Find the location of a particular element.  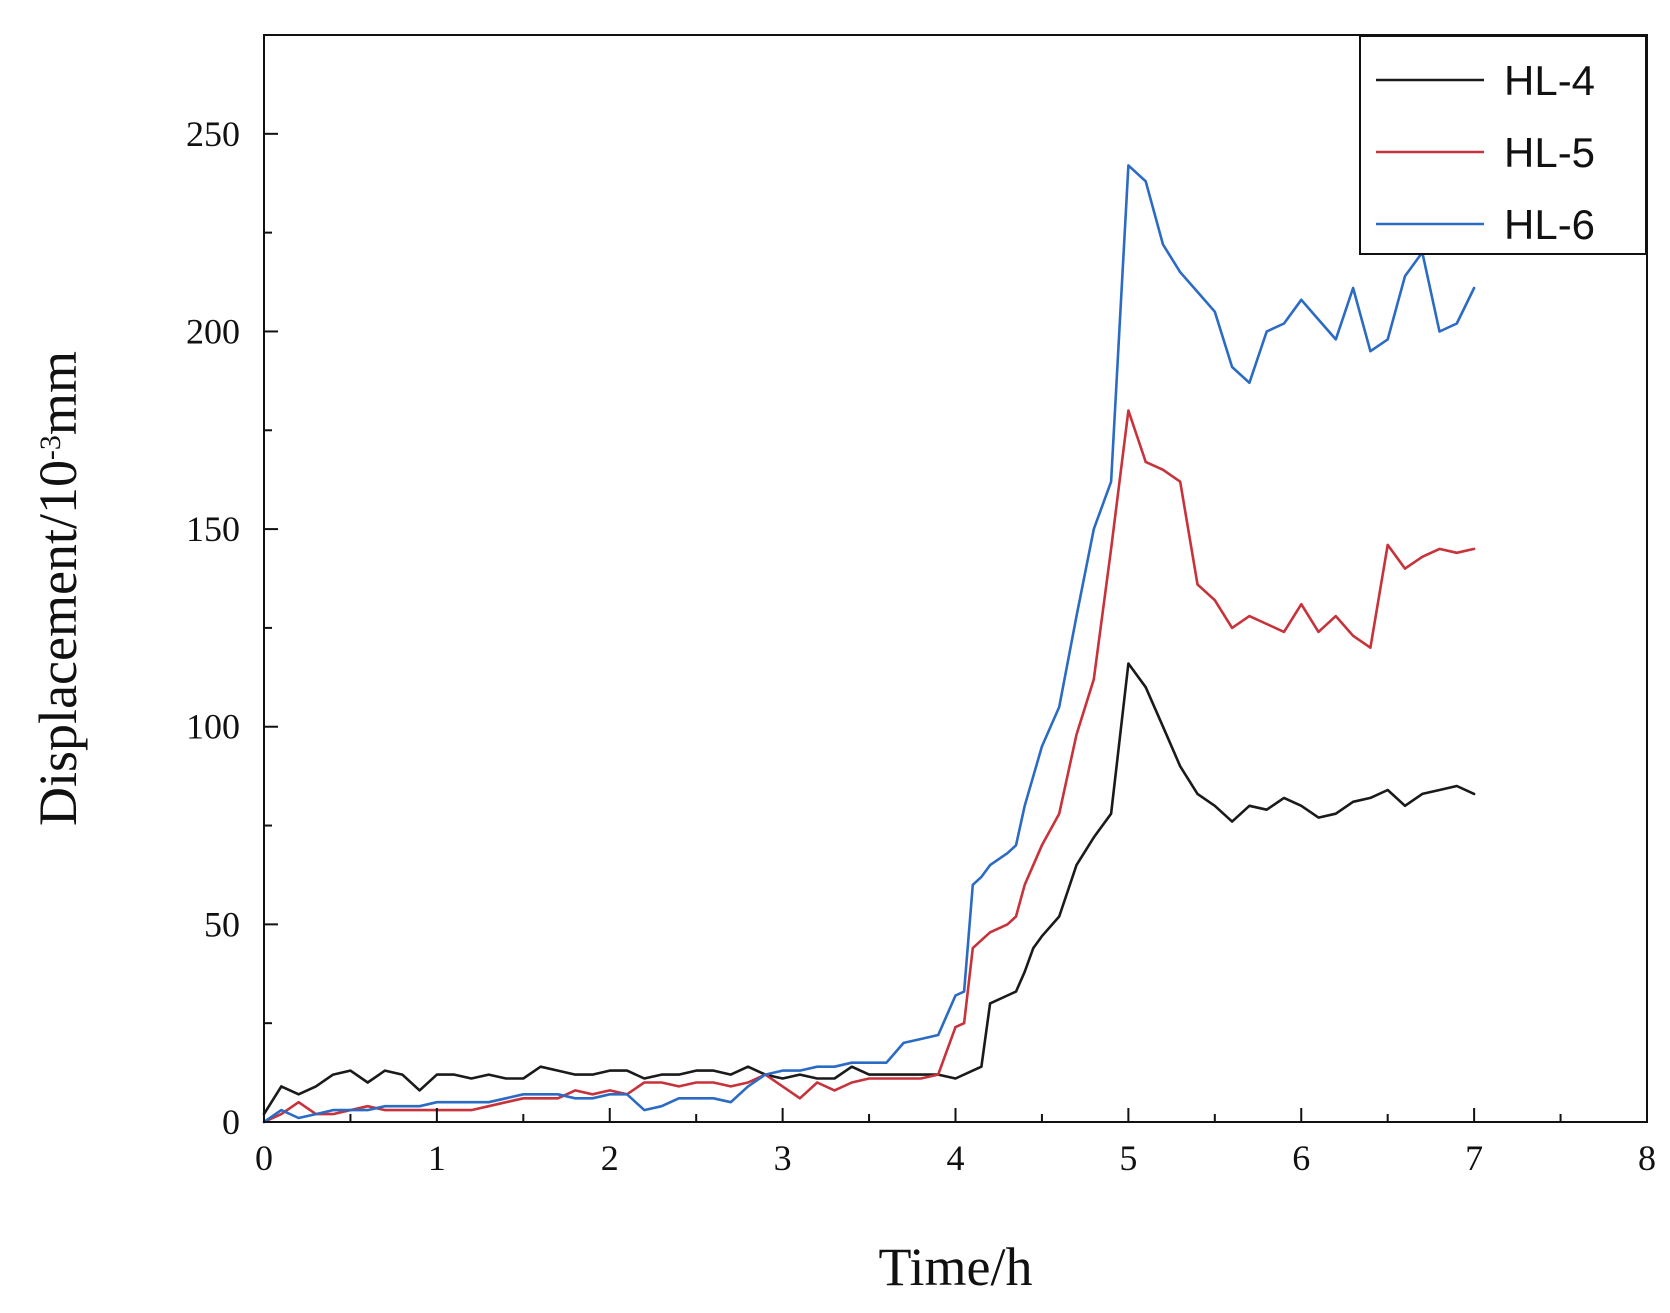

legend-label-hl-5: HL-5 is located at coordinates (1549, 152).